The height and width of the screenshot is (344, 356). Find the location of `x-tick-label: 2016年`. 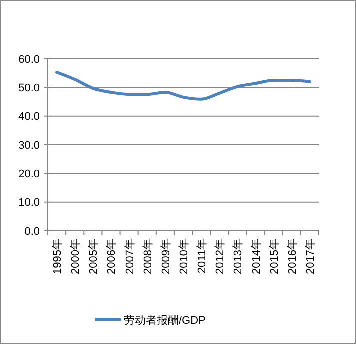

x-tick-label: 2016年 is located at coordinates (292, 256).